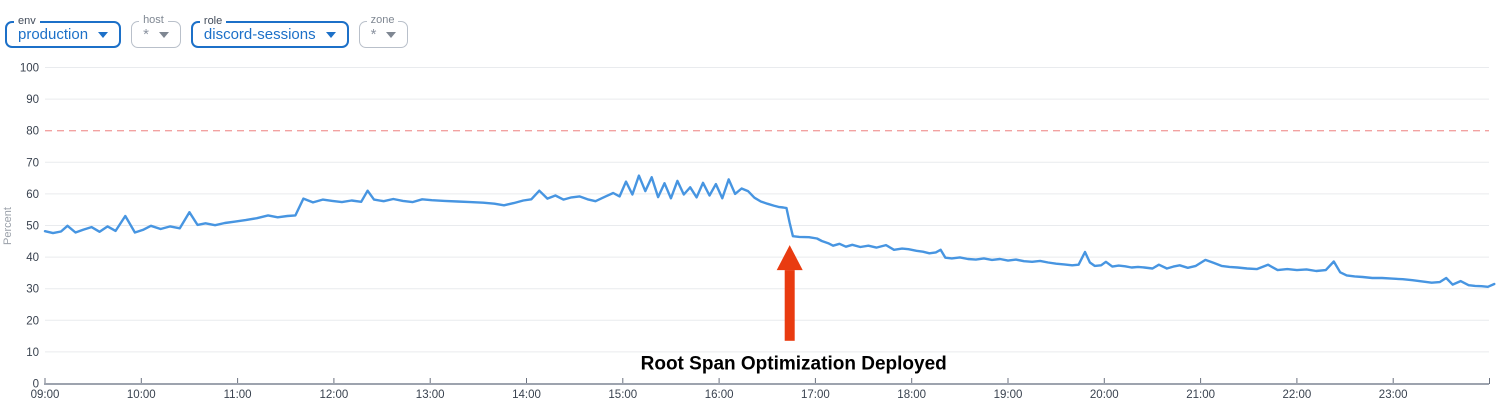 This screenshot has height=420, width=1511. What do you see at coordinates (259, 34) in the screenshot?
I see `filter-role-value: discord-sessions` at bounding box center [259, 34].